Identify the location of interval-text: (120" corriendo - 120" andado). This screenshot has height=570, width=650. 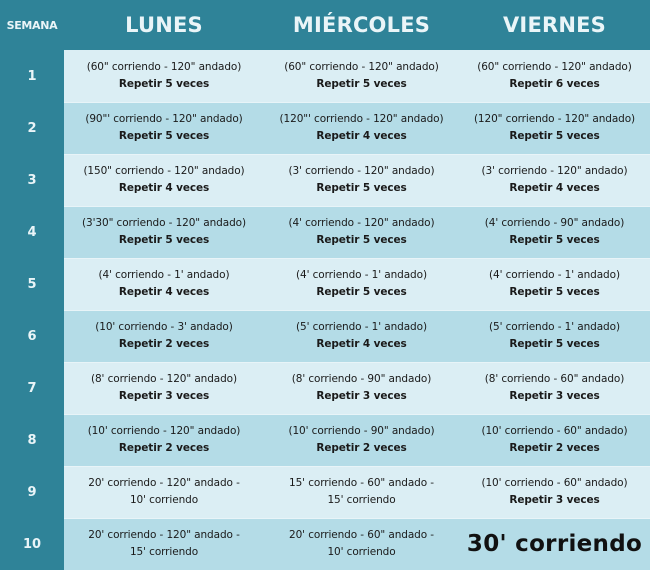
(554, 119).